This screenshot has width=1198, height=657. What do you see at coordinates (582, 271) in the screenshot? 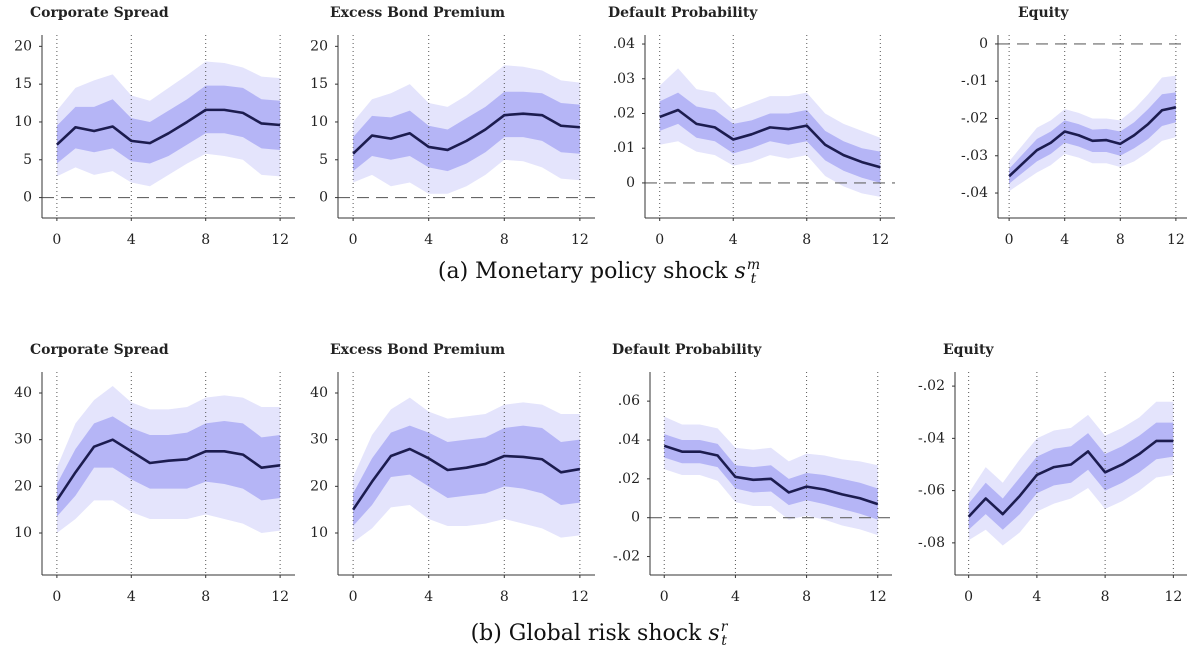
I see `caption-text: (a) Monetary policy shock` at bounding box center [582, 271].